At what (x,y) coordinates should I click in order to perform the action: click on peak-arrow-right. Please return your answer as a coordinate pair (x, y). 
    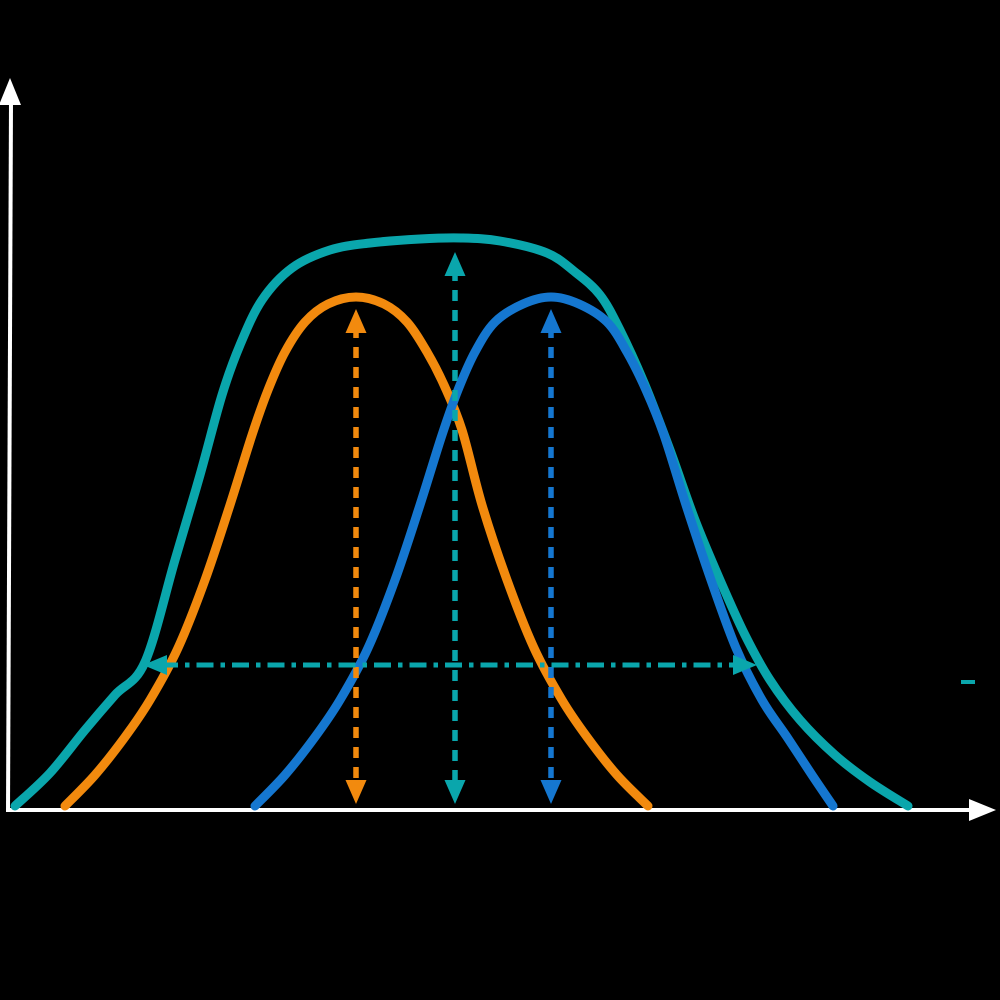
    Looking at the image, I should click on (551, 556).